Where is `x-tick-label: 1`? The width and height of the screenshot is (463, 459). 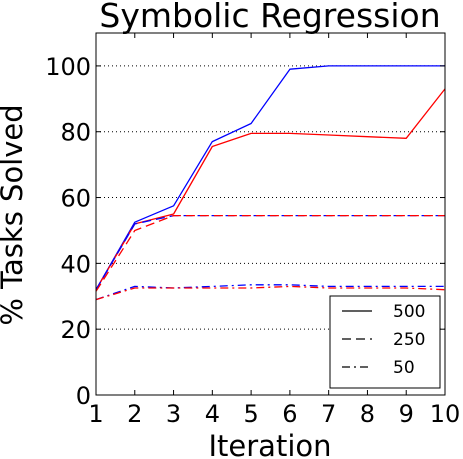
x-tick-label: 1 is located at coordinates (95, 414).